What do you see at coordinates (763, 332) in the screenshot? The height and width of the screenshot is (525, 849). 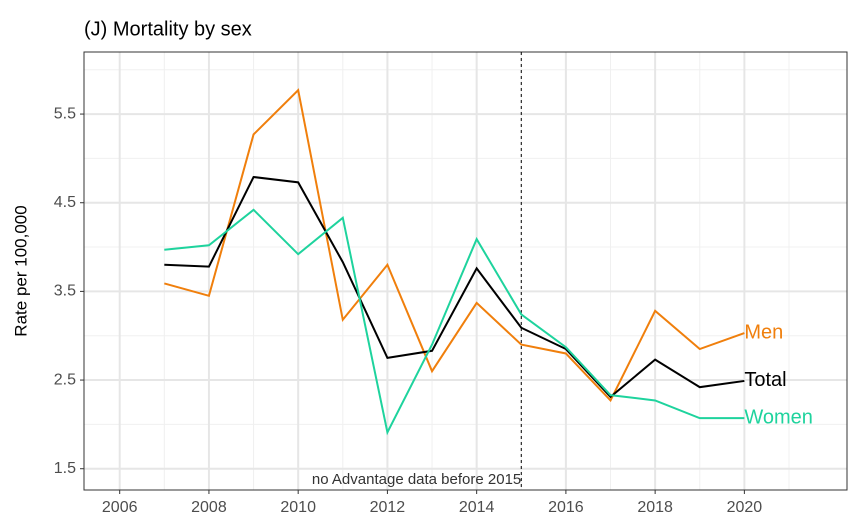 I see `series-label: Men` at bounding box center [763, 332].